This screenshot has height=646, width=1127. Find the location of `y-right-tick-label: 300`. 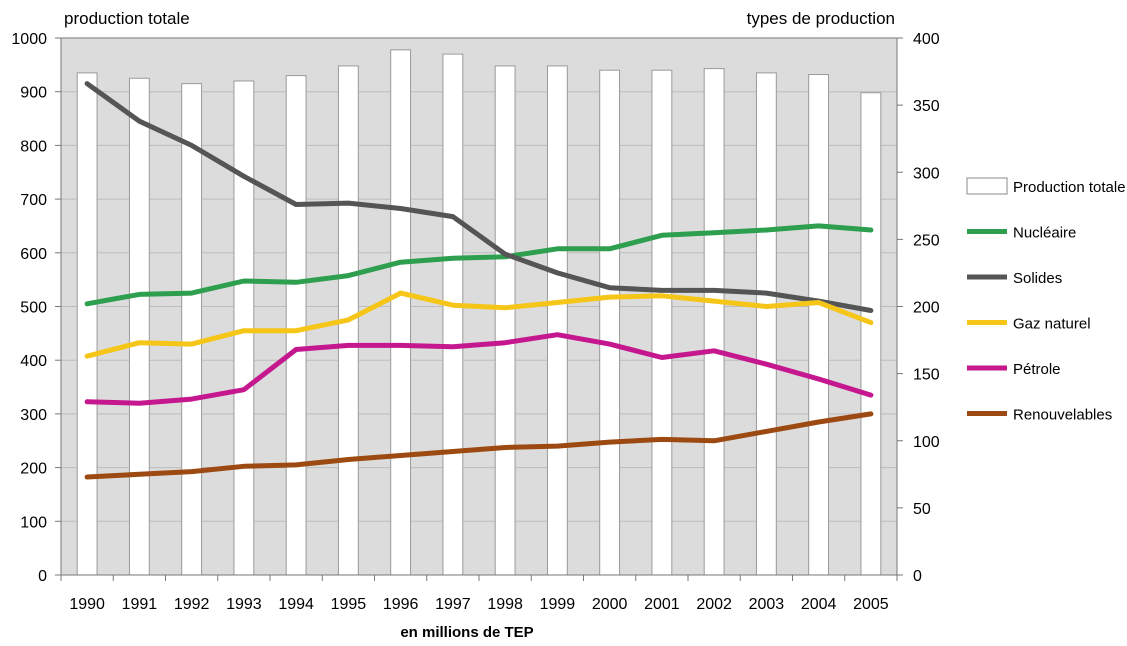

y-right-tick-label: 300 is located at coordinates (926, 173).